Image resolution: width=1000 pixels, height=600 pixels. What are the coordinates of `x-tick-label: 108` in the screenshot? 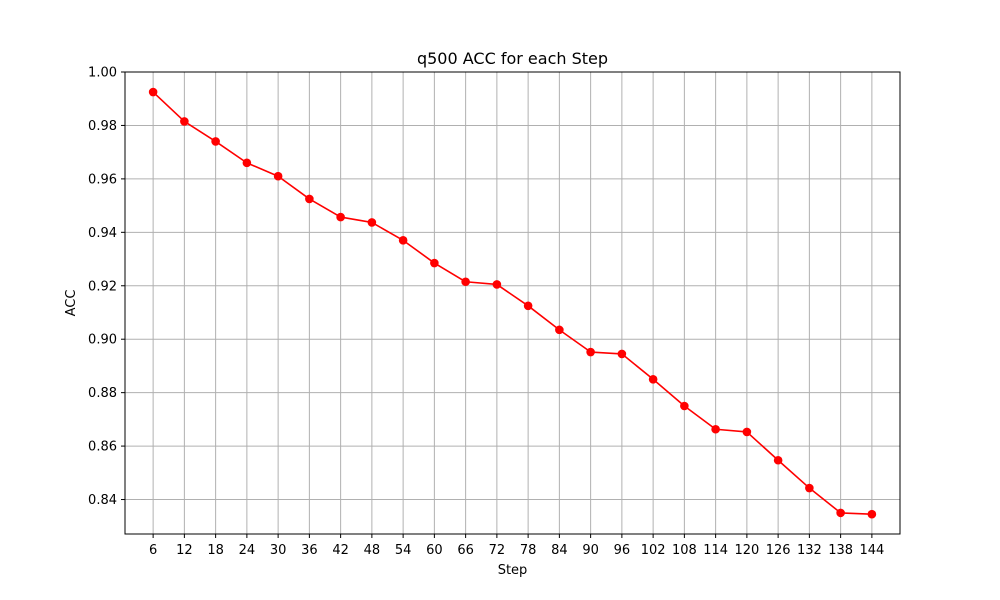 It's located at (684, 550).